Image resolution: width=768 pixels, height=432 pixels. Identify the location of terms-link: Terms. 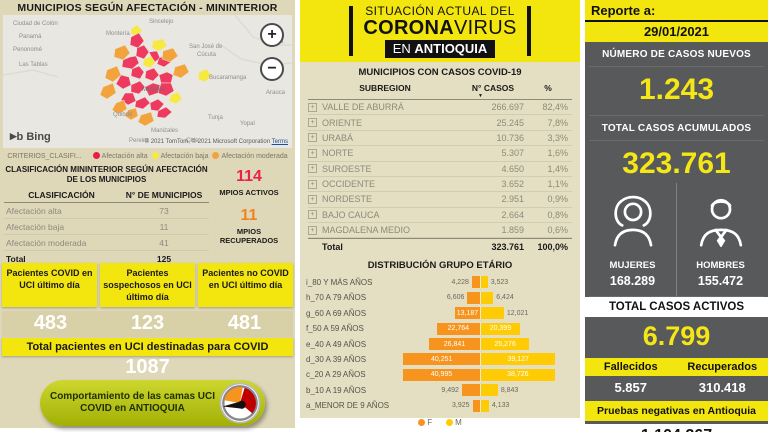
(279, 142).